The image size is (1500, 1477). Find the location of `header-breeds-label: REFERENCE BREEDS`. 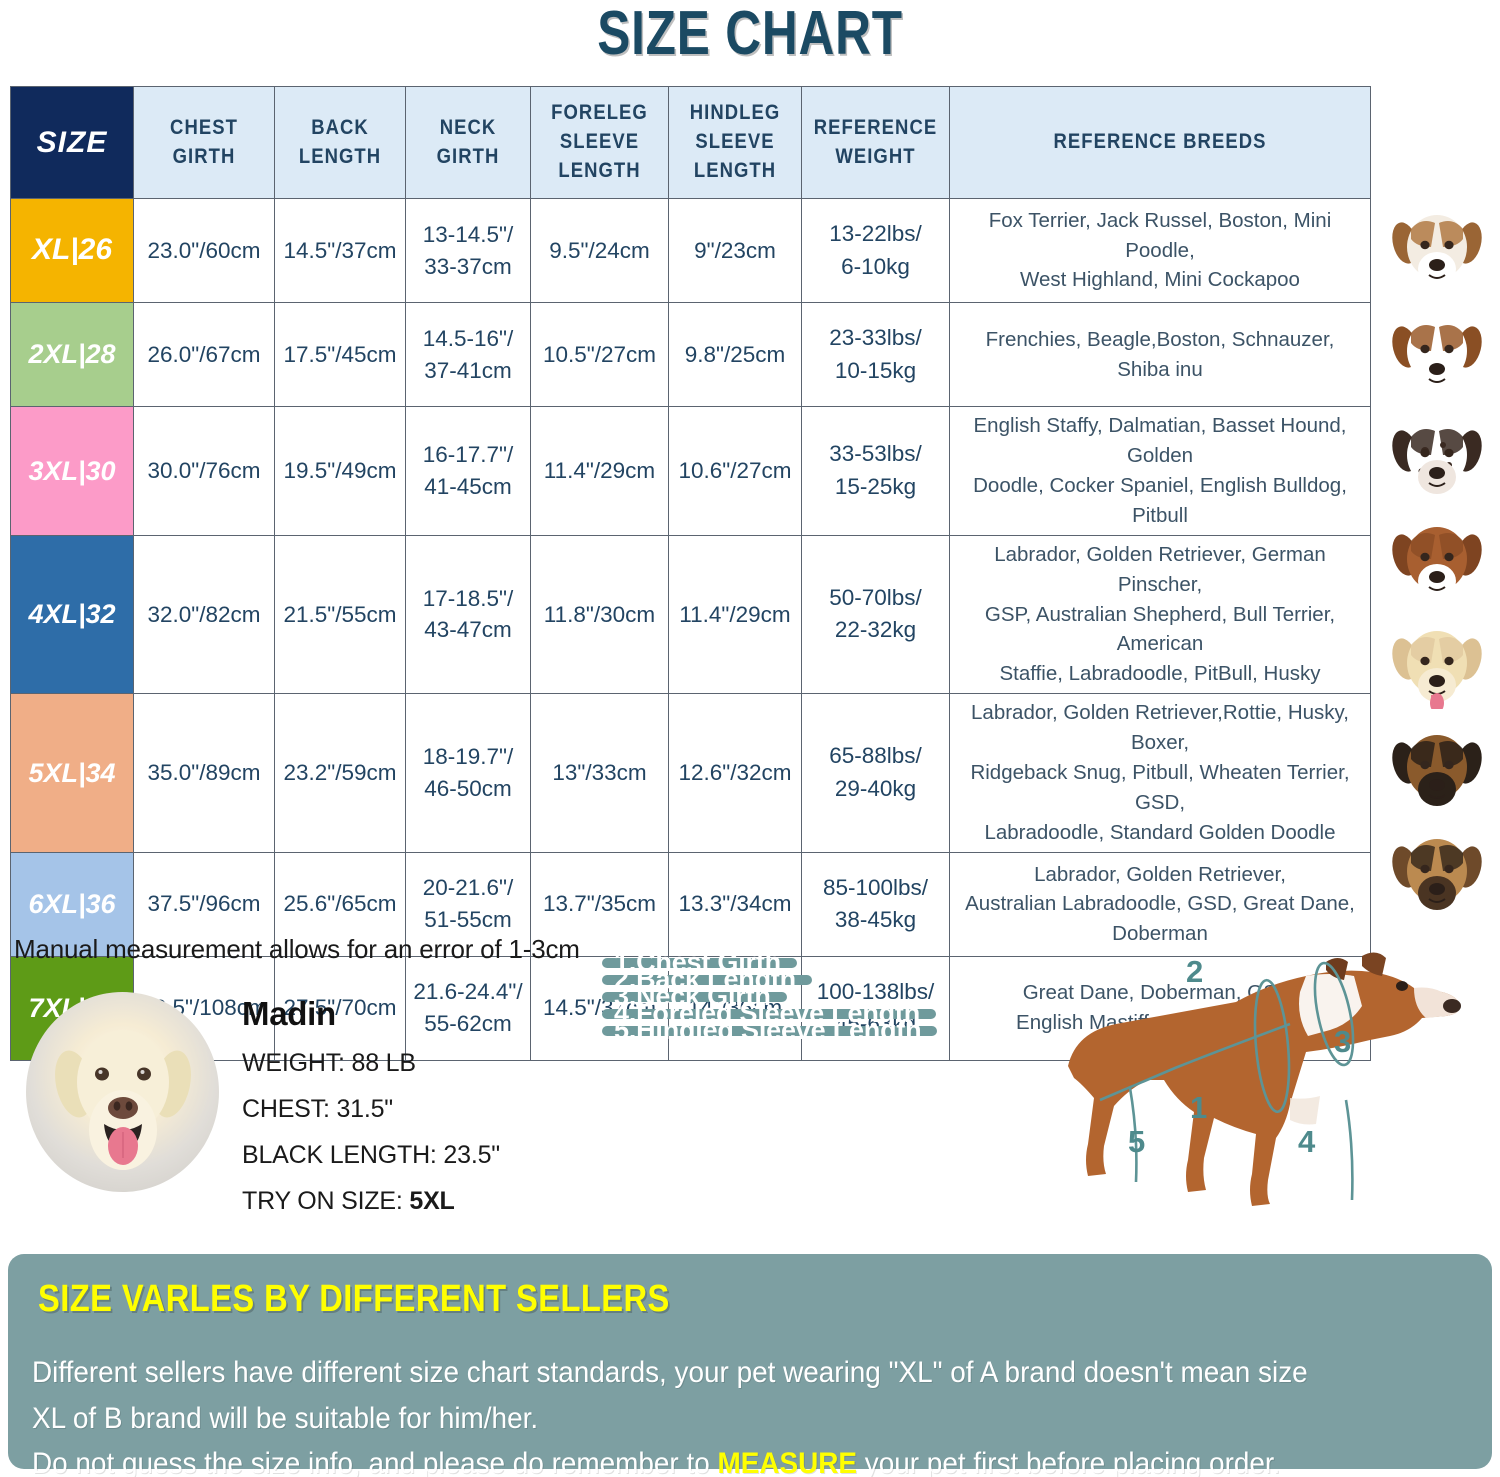

header-breeds-label: REFERENCE BREEDS is located at coordinates (1160, 142).